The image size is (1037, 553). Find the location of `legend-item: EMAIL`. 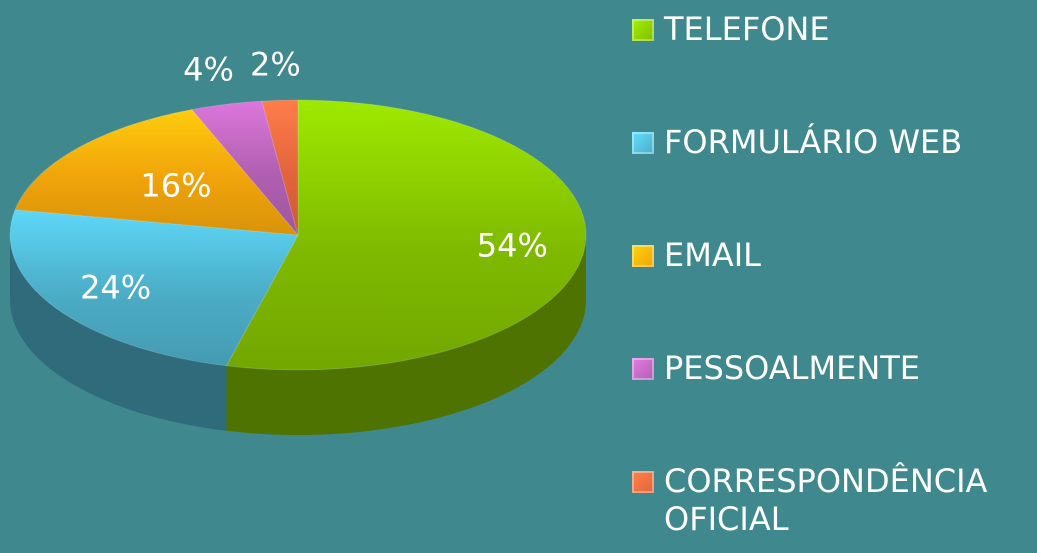

legend-item: EMAIL is located at coordinates (832, 255).